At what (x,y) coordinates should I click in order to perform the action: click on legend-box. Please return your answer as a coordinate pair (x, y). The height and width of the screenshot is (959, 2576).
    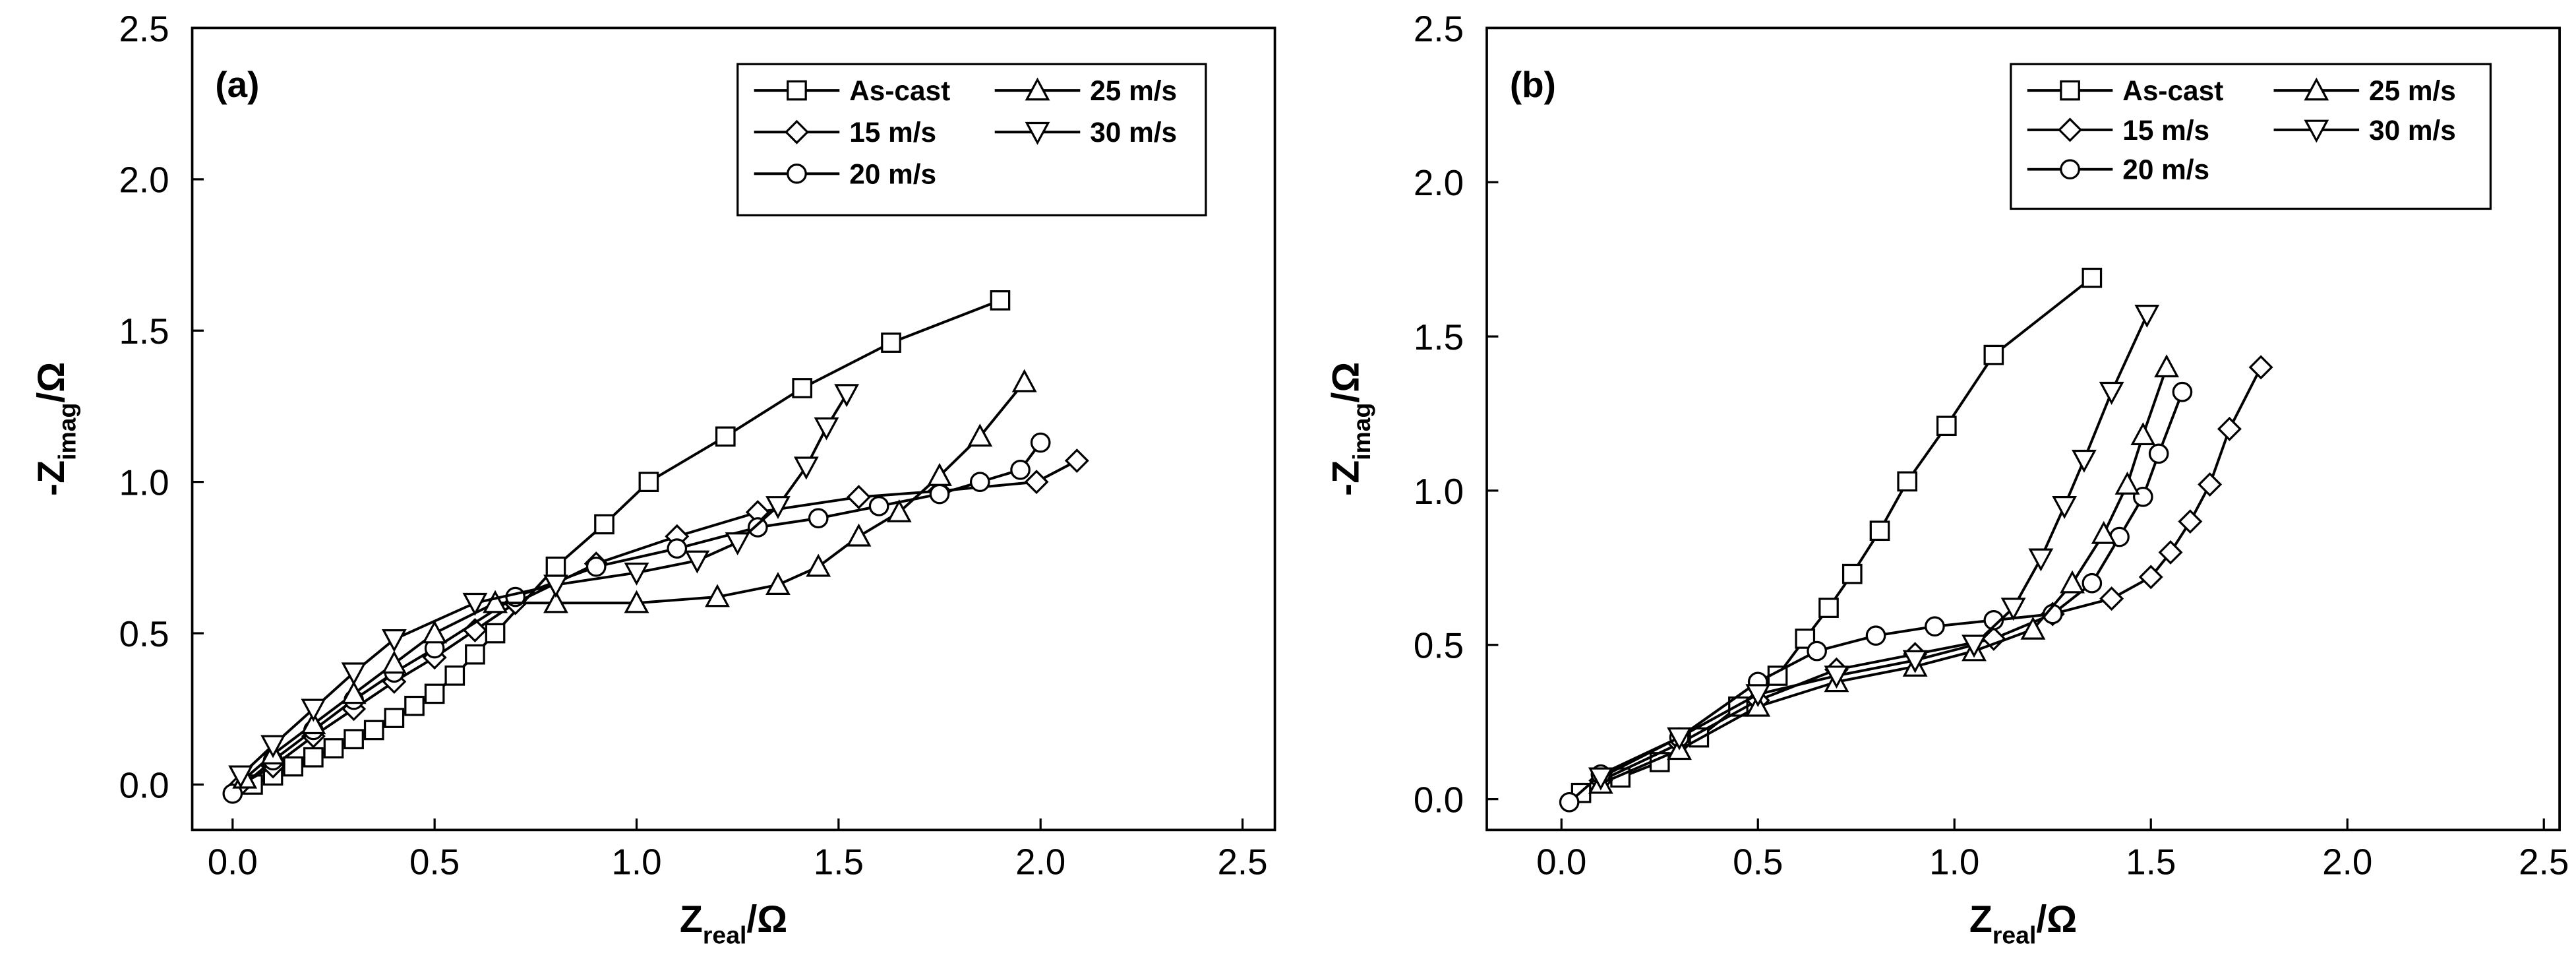
    Looking at the image, I should click on (2251, 136).